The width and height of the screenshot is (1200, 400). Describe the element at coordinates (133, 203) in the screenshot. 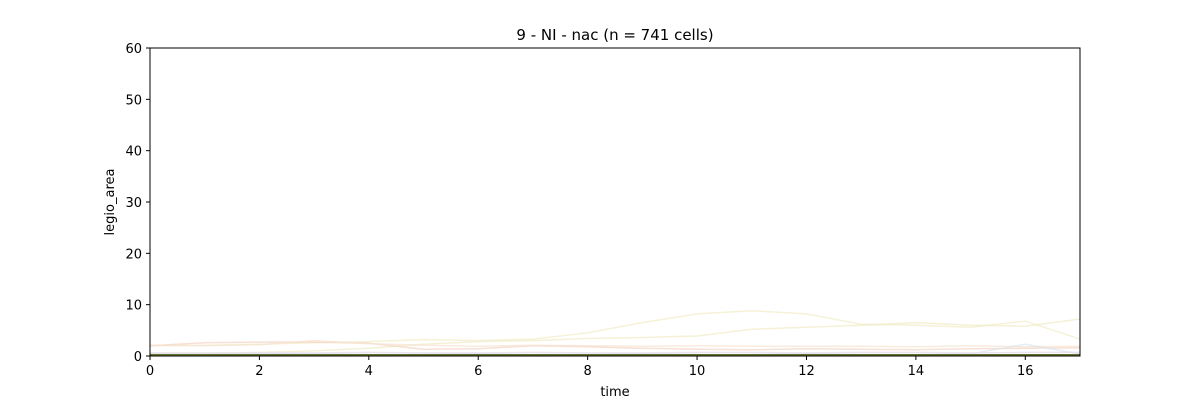

I see `y-tick-label: 30` at that location.